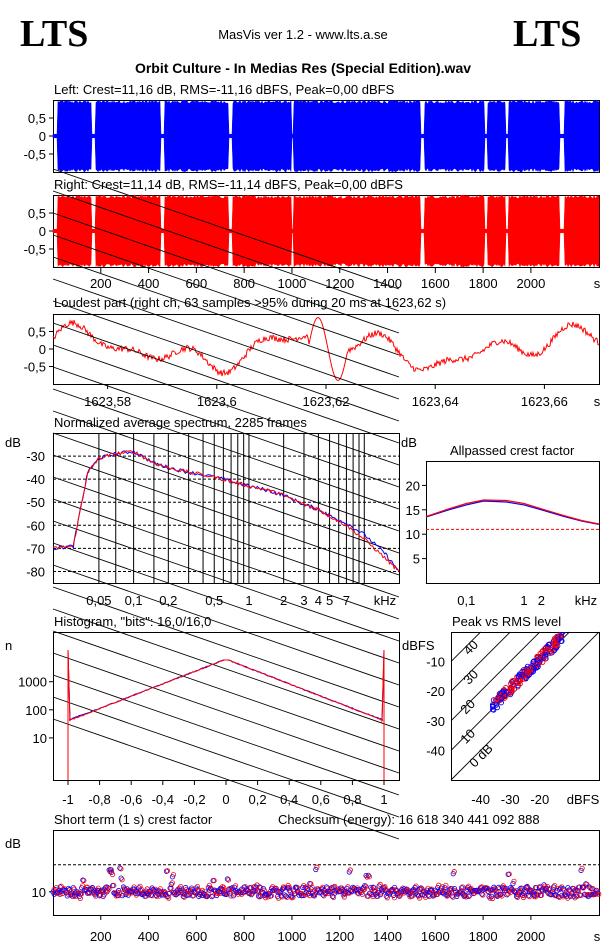 This screenshot has width=606, height=946. What do you see at coordinates (13, 442) in the screenshot?
I see `spectrum-ylabel: dB` at bounding box center [13, 442].